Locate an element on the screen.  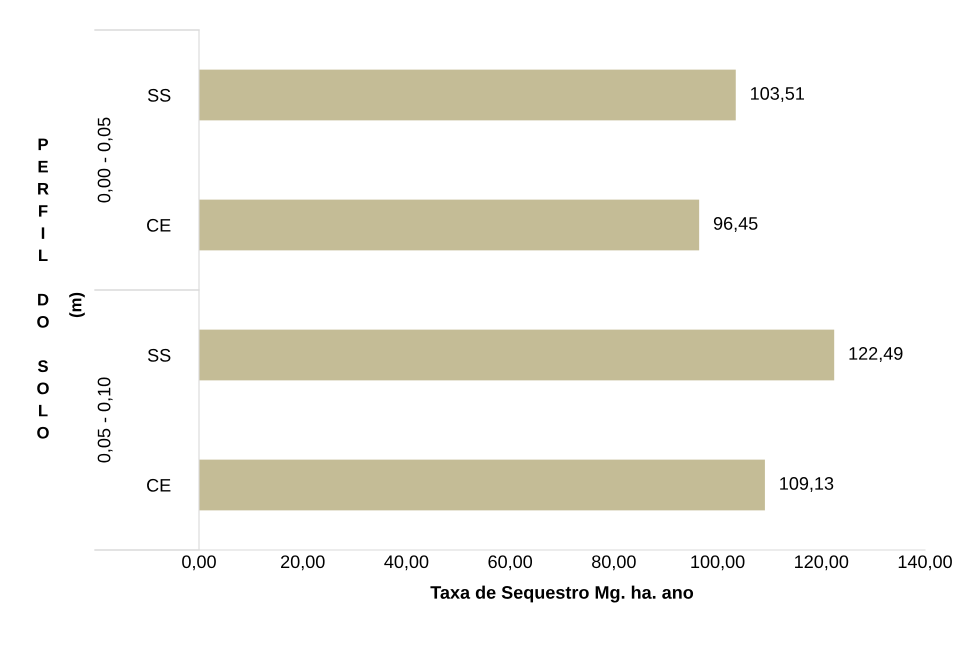
x-tick-label: 120,00 is located at coordinates (821, 562).